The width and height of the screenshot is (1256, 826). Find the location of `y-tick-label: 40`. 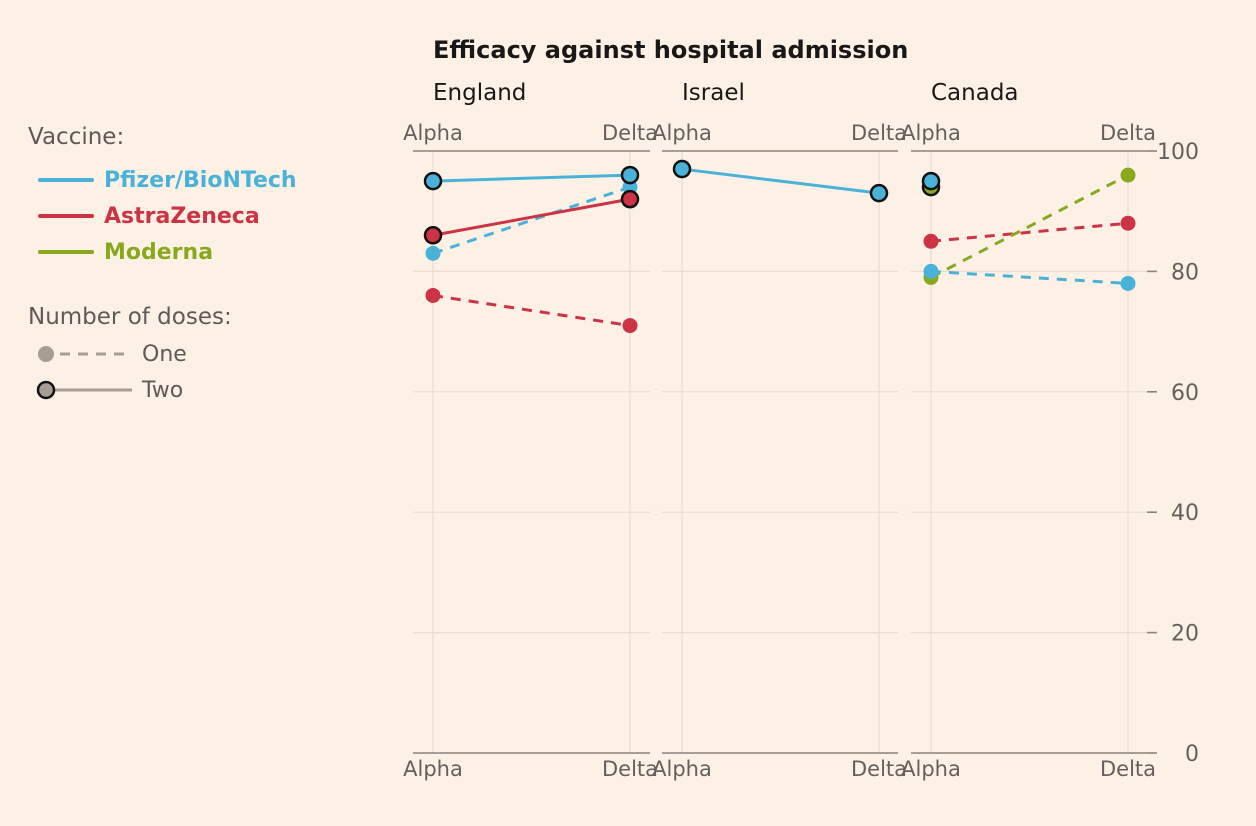

y-tick-label: 40 is located at coordinates (1185, 513).